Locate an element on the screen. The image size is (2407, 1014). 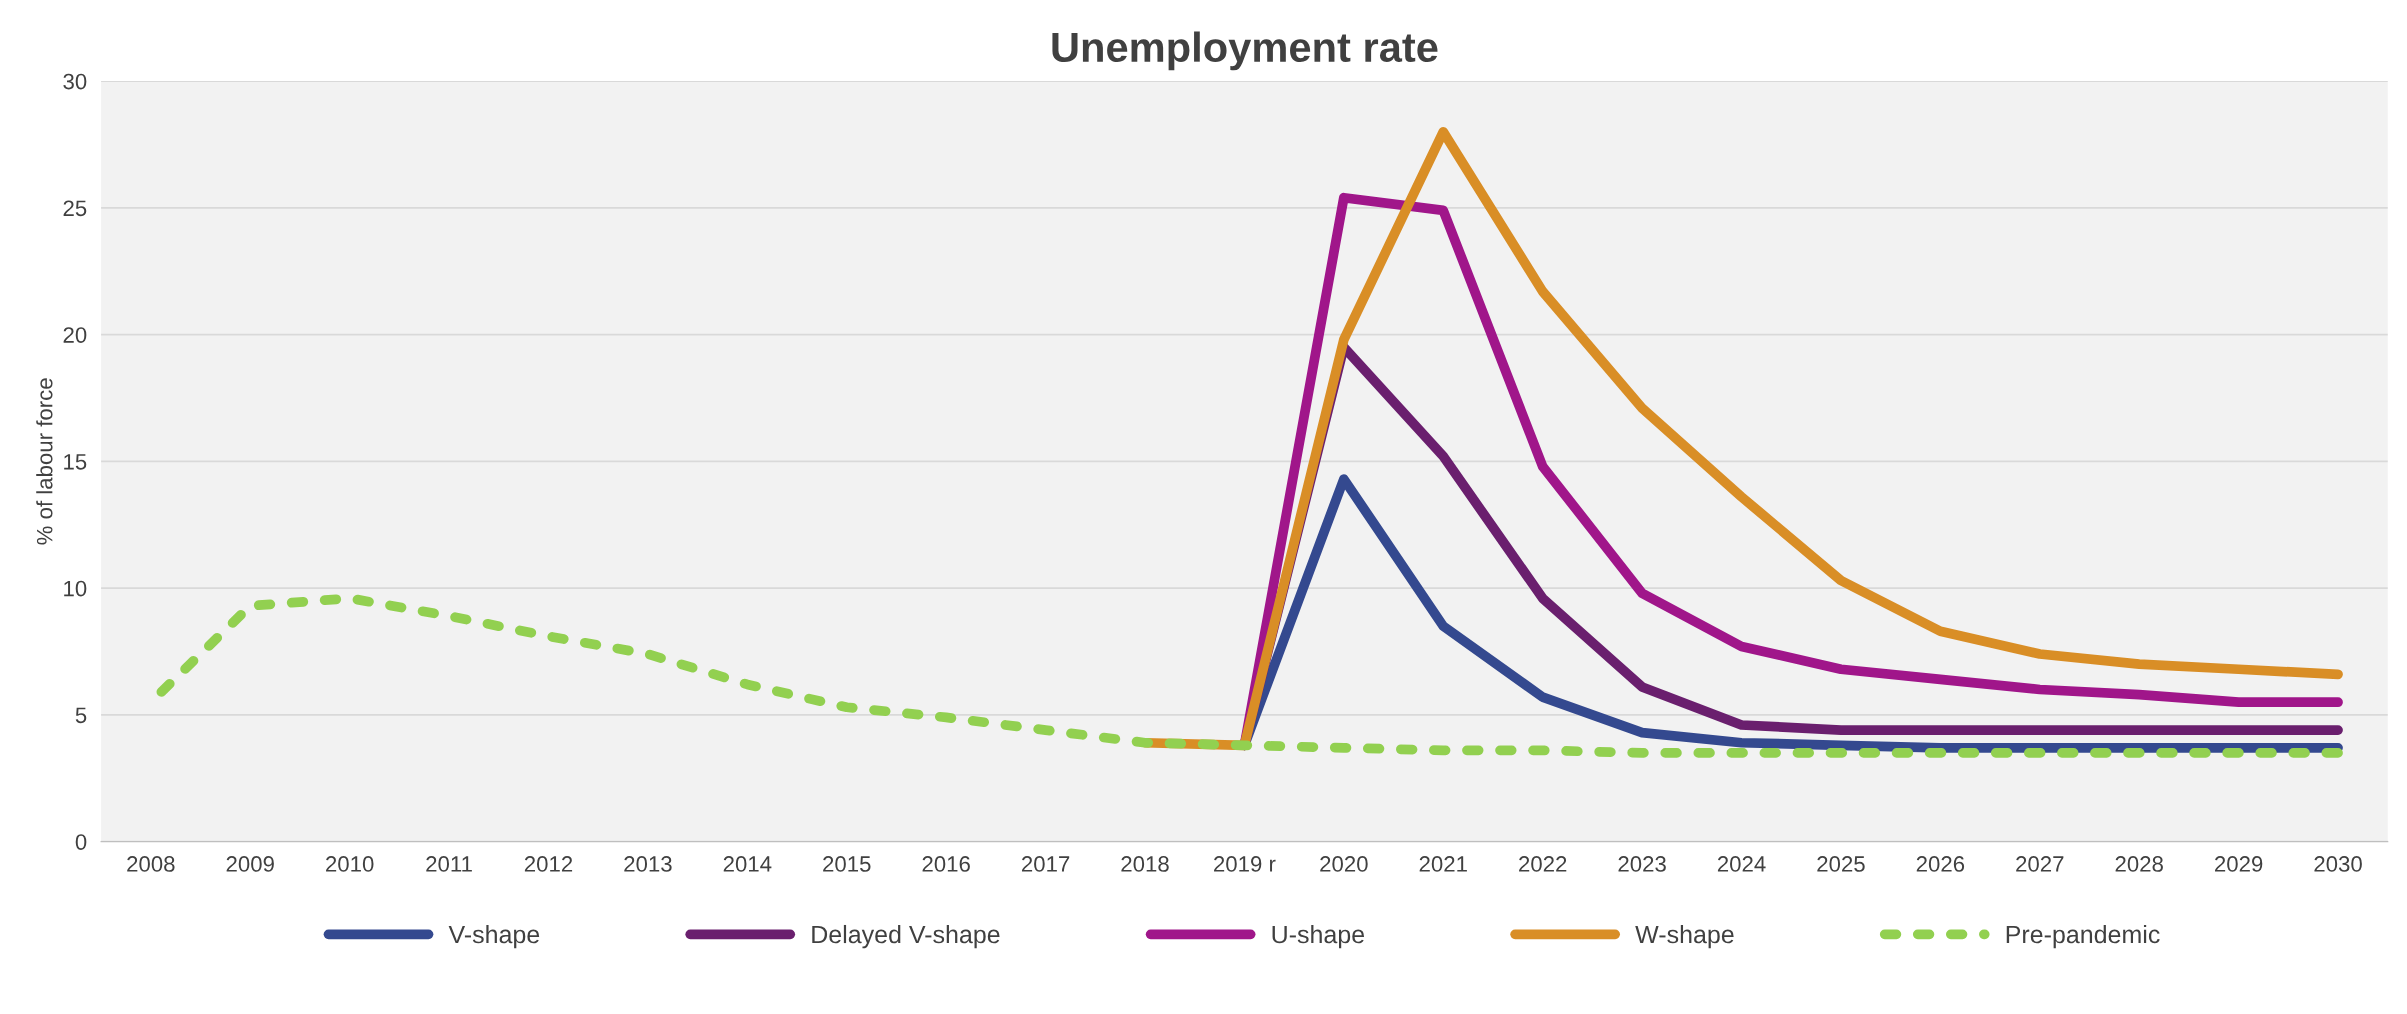
x-tick-label: 2020 is located at coordinates (1344, 864).